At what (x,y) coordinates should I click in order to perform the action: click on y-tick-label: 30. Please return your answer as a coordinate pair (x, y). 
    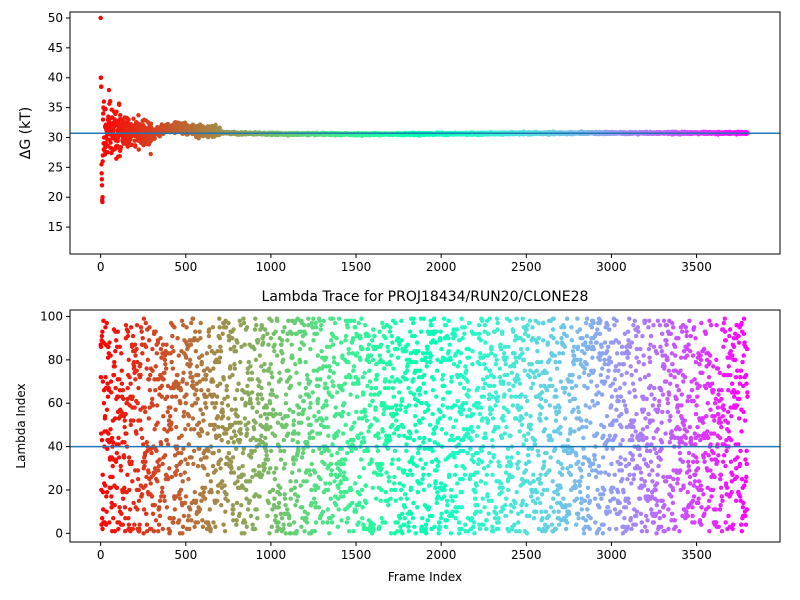
    Looking at the image, I should click on (55, 137).